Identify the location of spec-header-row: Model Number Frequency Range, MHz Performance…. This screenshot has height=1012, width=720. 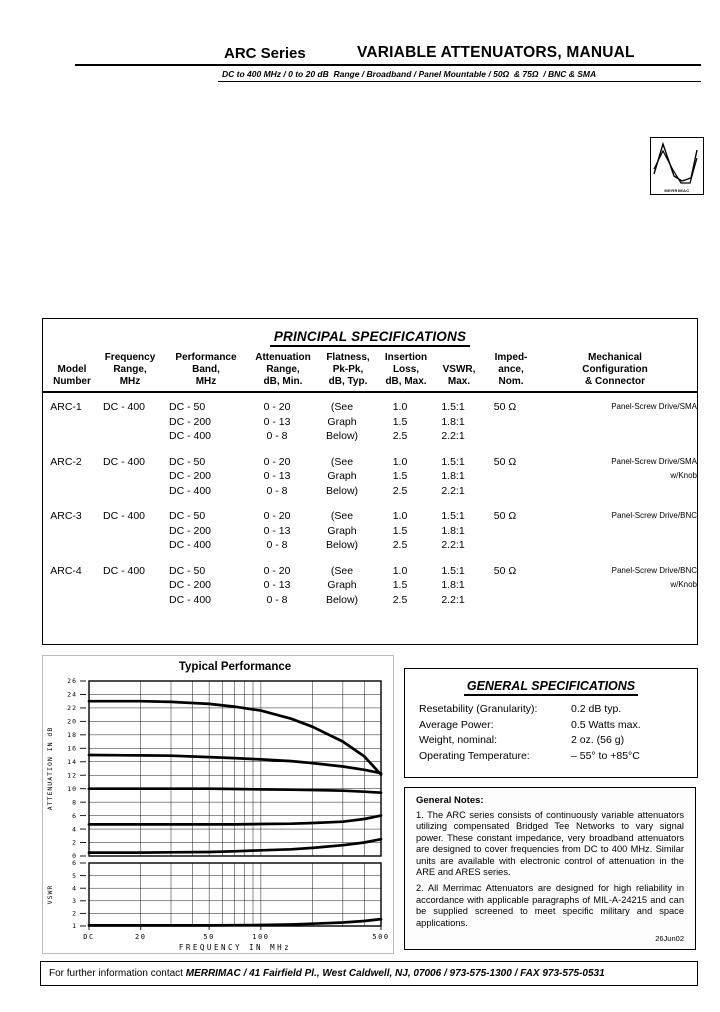
(370, 372).